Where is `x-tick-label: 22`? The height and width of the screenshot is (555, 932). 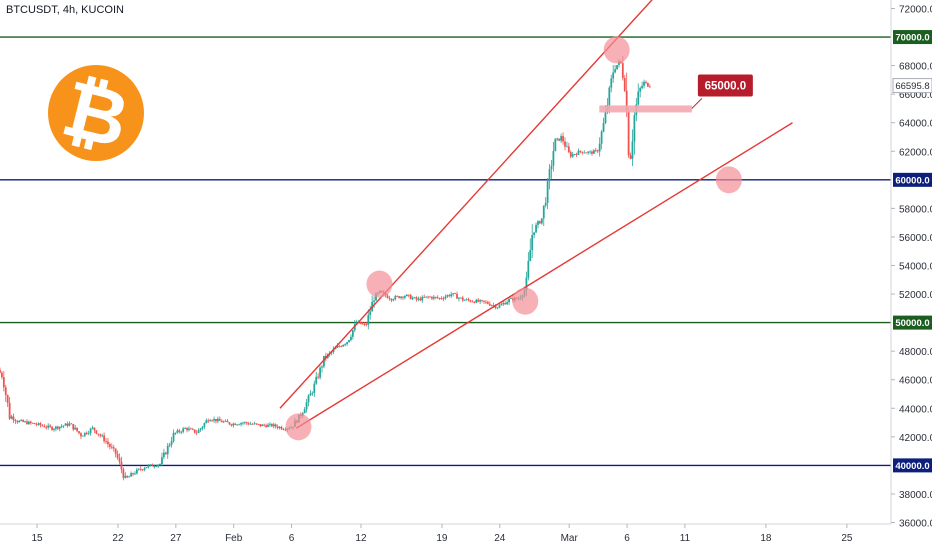 x-tick-label: 22 is located at coordinates (118, 538).